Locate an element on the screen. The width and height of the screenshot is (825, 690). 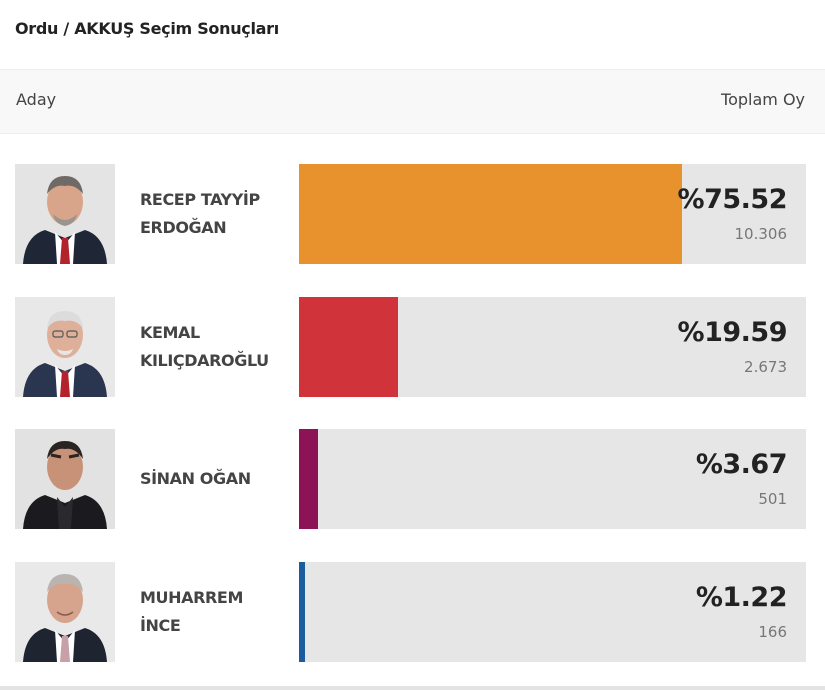
vote-percentage: %3.67 is located at coordinates (741, 464).